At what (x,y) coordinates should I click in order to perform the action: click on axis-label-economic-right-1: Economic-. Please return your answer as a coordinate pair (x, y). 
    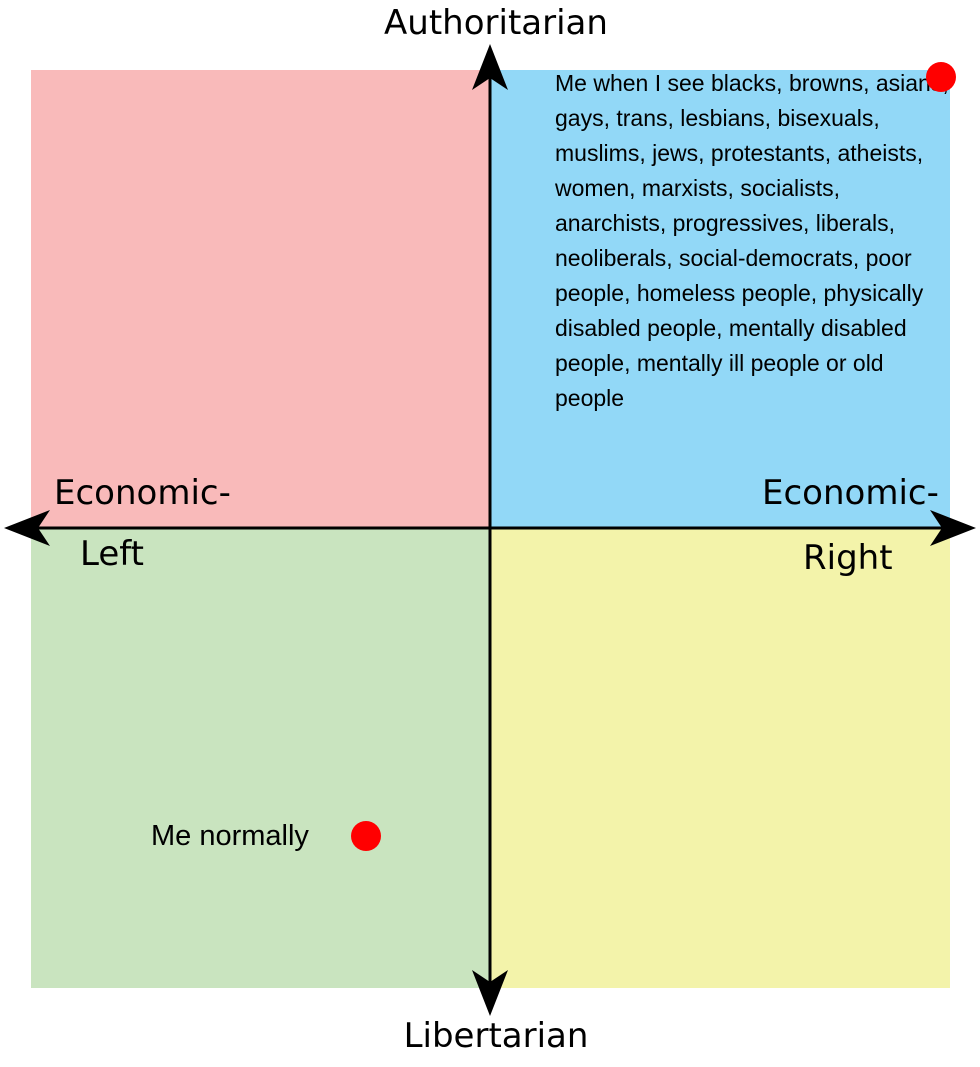
    Looking at the image, I should click on (850, 493).